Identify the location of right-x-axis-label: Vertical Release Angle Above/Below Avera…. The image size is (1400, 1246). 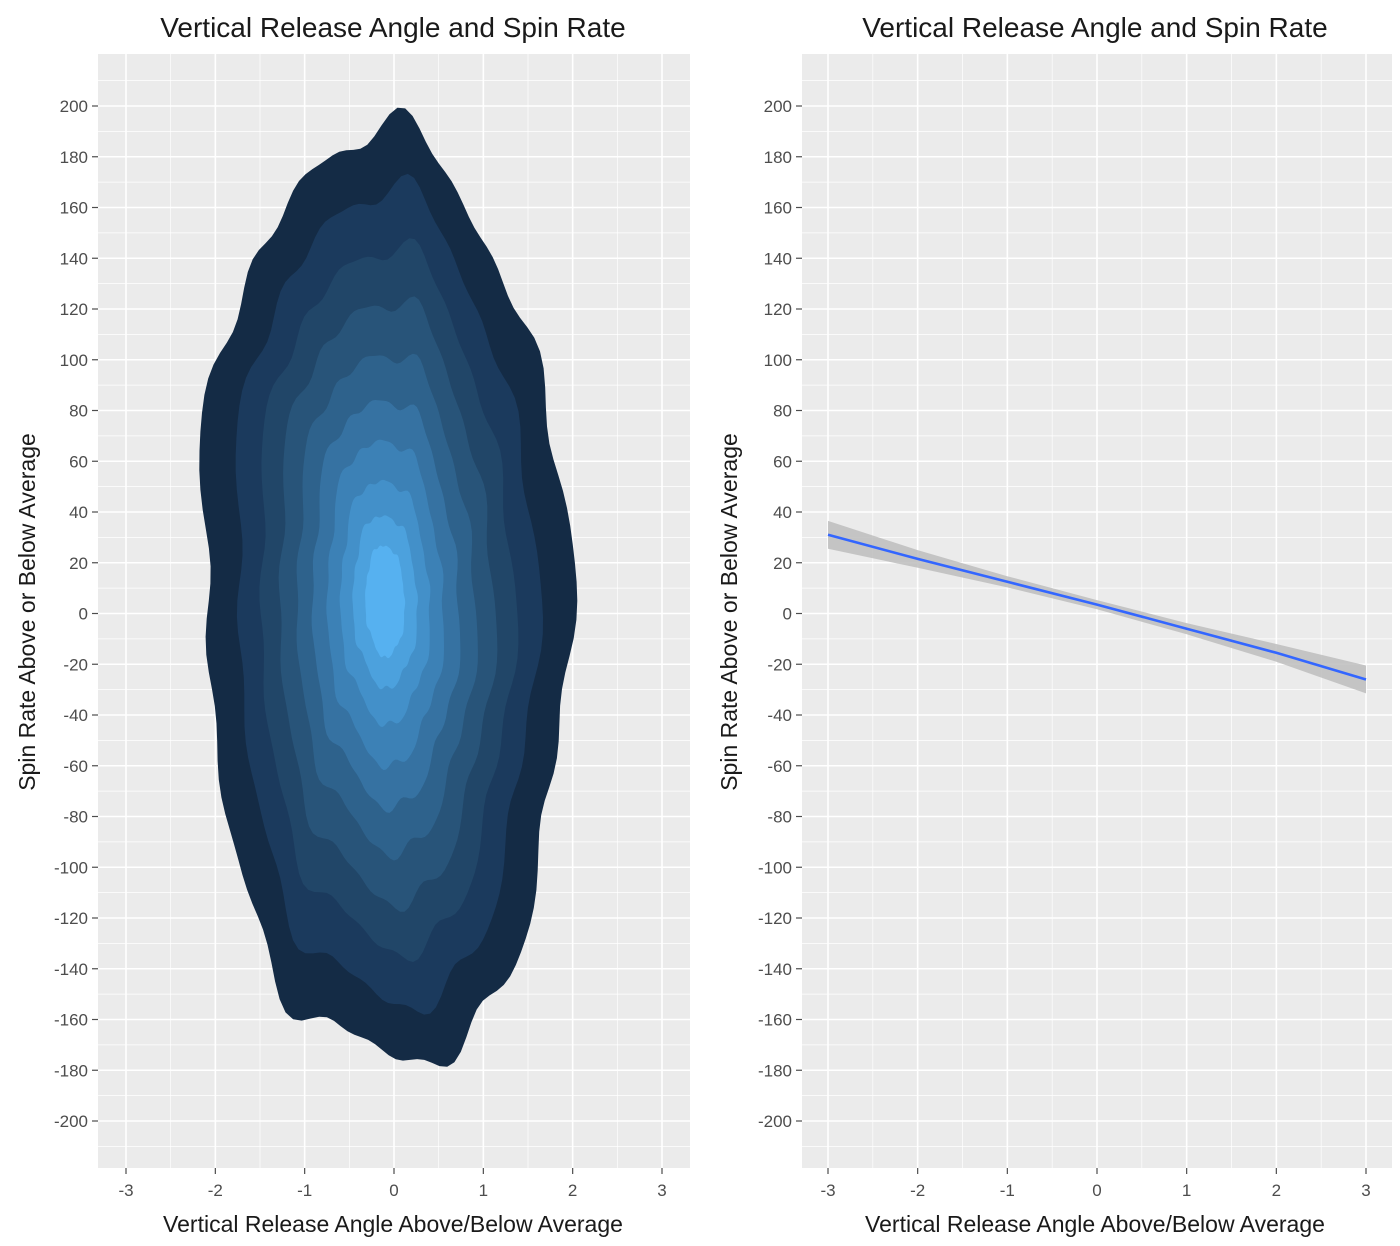
(1095, 1224).